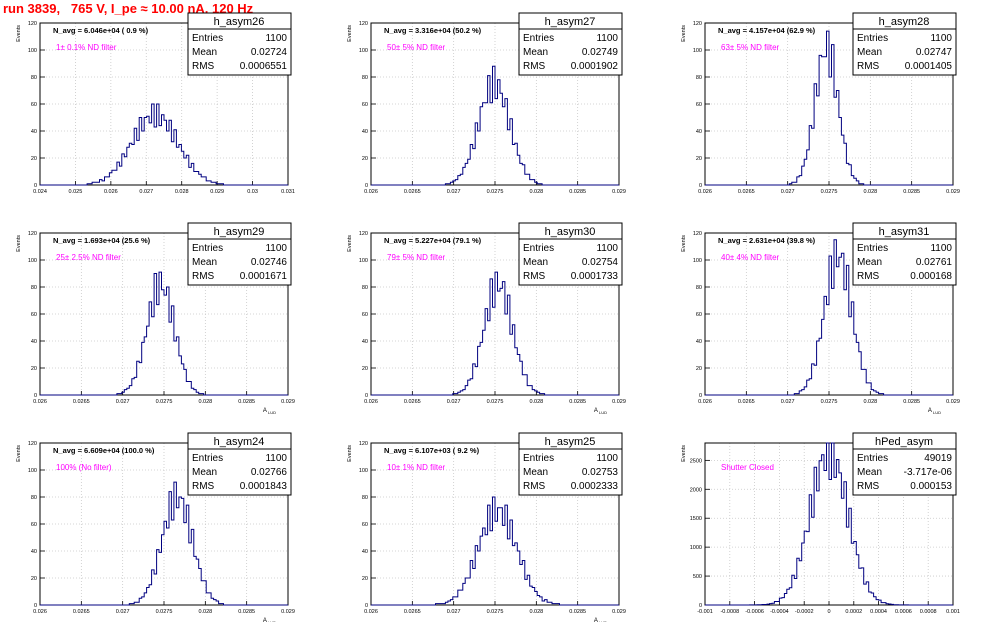  What do you see at coordinates (264, 486) in the screenshot?
I see `stats-value: 0.0001843` at bounding box center [264, 486].